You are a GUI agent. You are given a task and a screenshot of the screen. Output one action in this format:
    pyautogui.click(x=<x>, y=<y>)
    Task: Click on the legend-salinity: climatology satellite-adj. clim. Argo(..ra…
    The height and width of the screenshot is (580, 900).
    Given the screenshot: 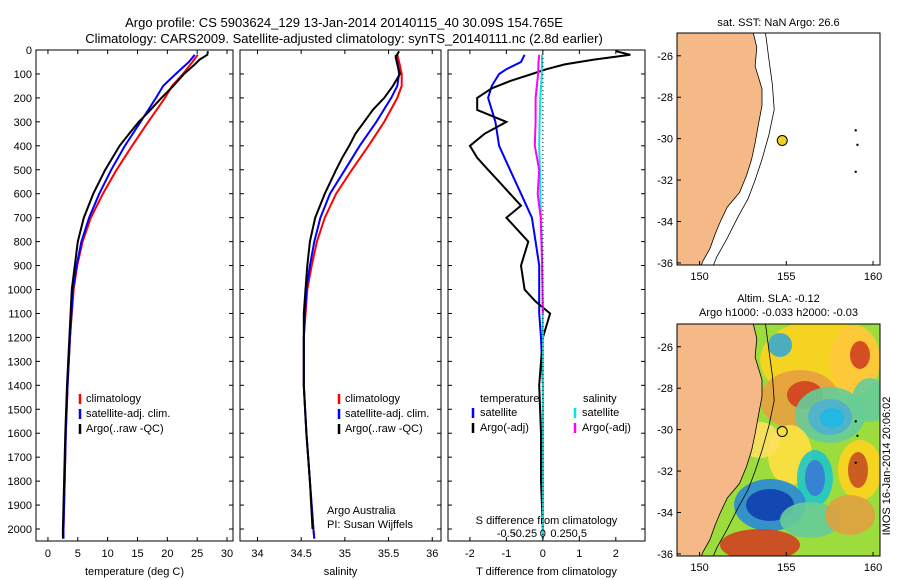 What is the action you would take?
    pyautogui.click(x=383, y=414)
    